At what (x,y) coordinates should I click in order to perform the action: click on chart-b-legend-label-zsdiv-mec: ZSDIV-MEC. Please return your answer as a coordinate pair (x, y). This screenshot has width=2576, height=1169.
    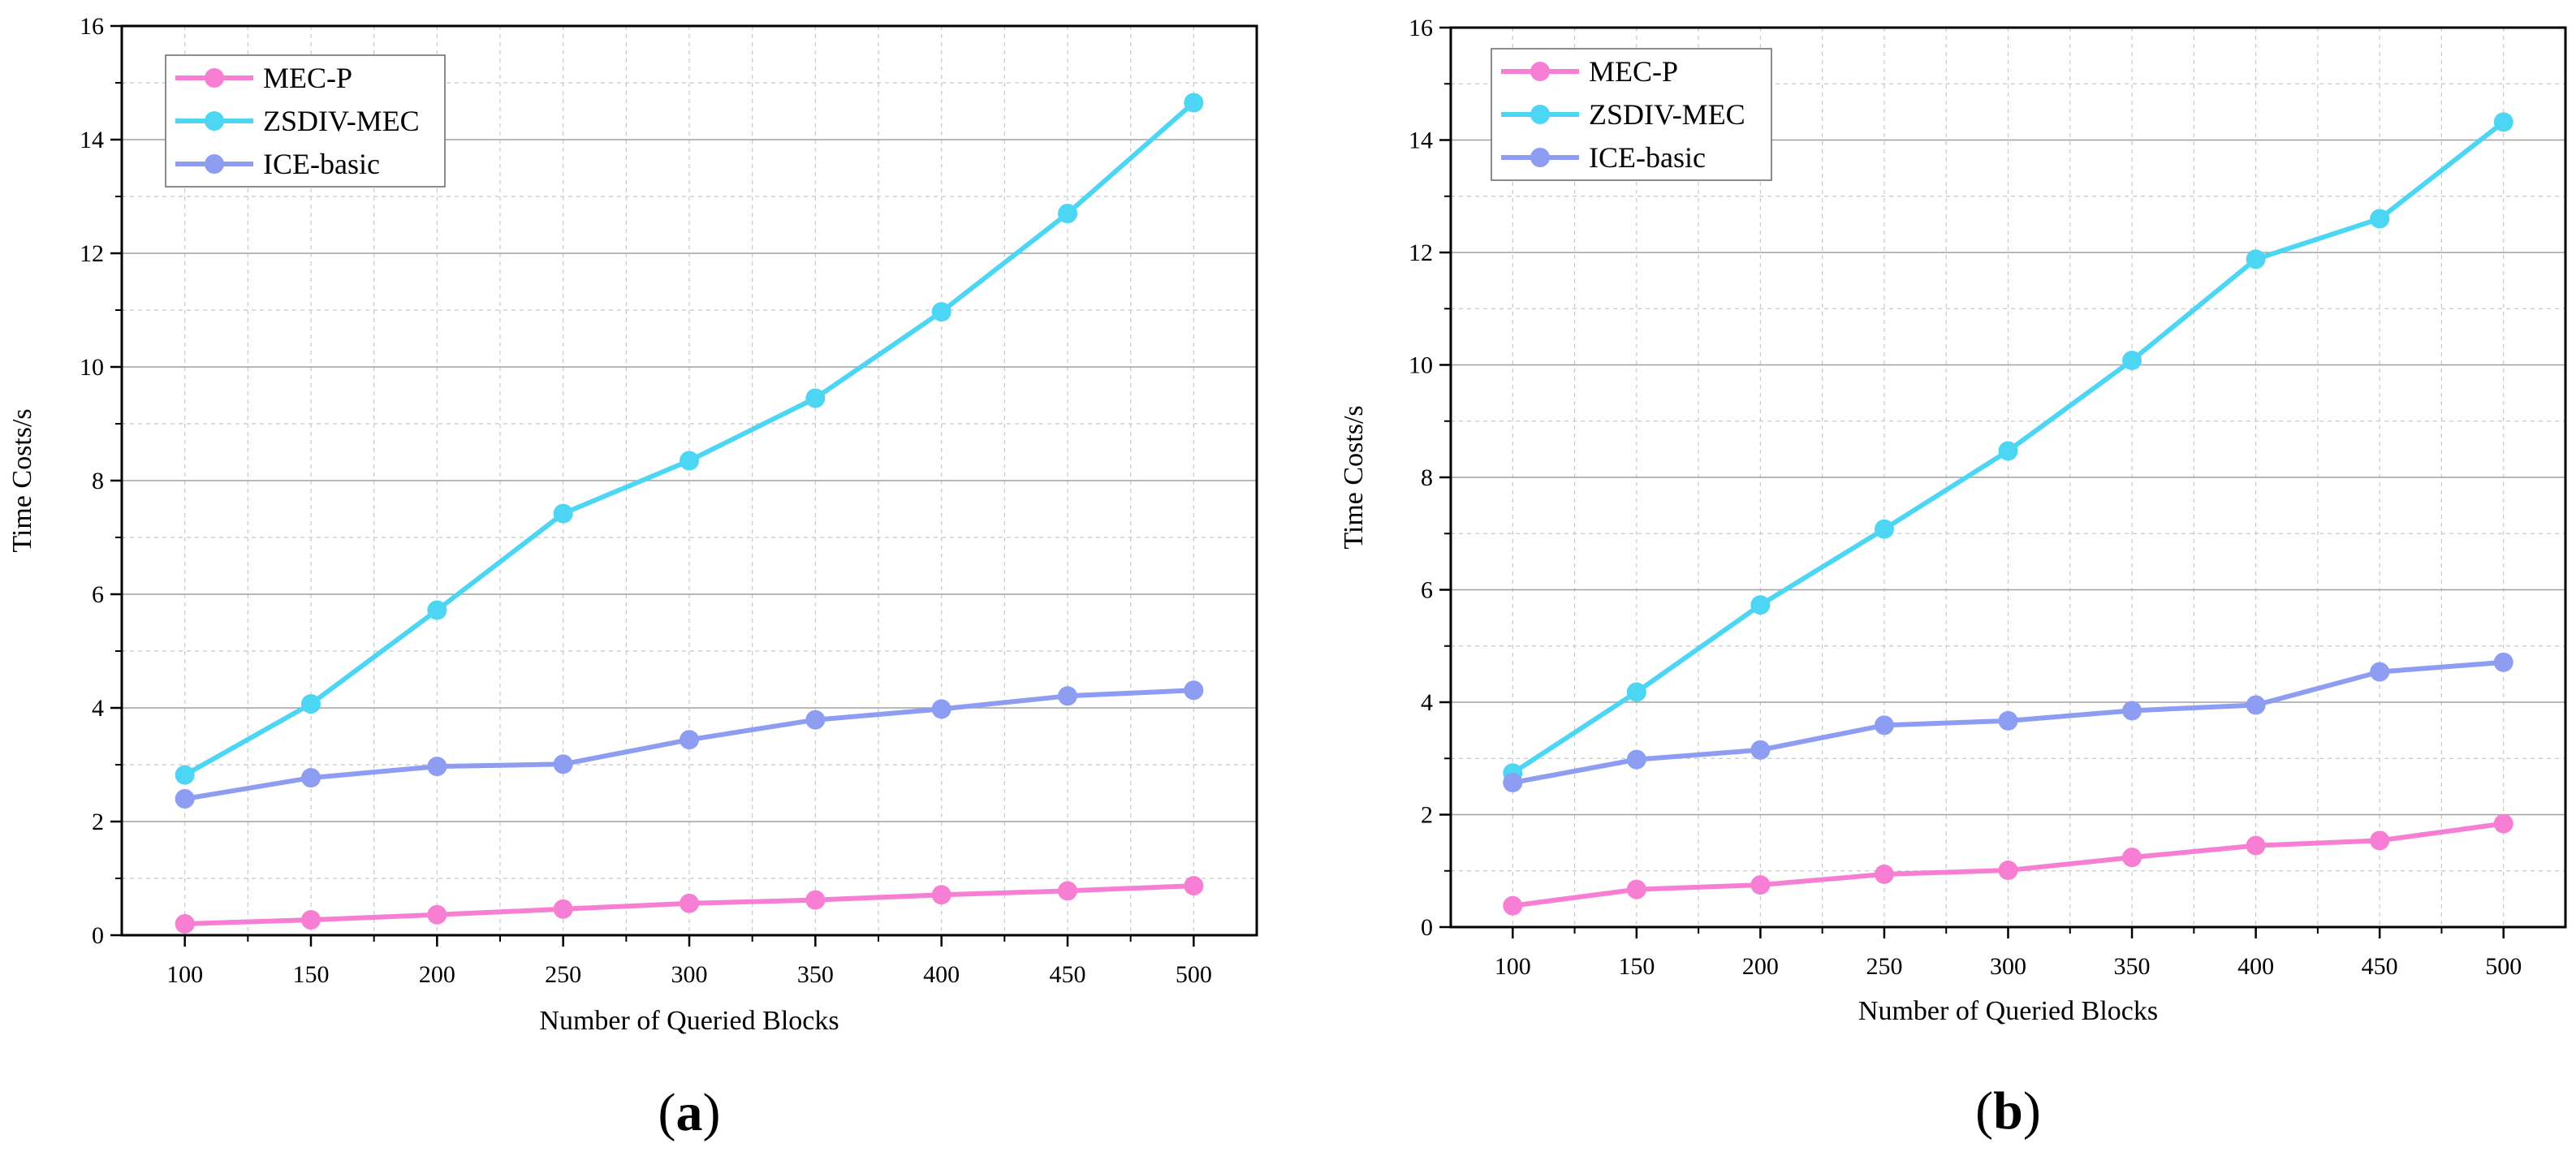
    Looking at the image, I should click on (1667, 114).